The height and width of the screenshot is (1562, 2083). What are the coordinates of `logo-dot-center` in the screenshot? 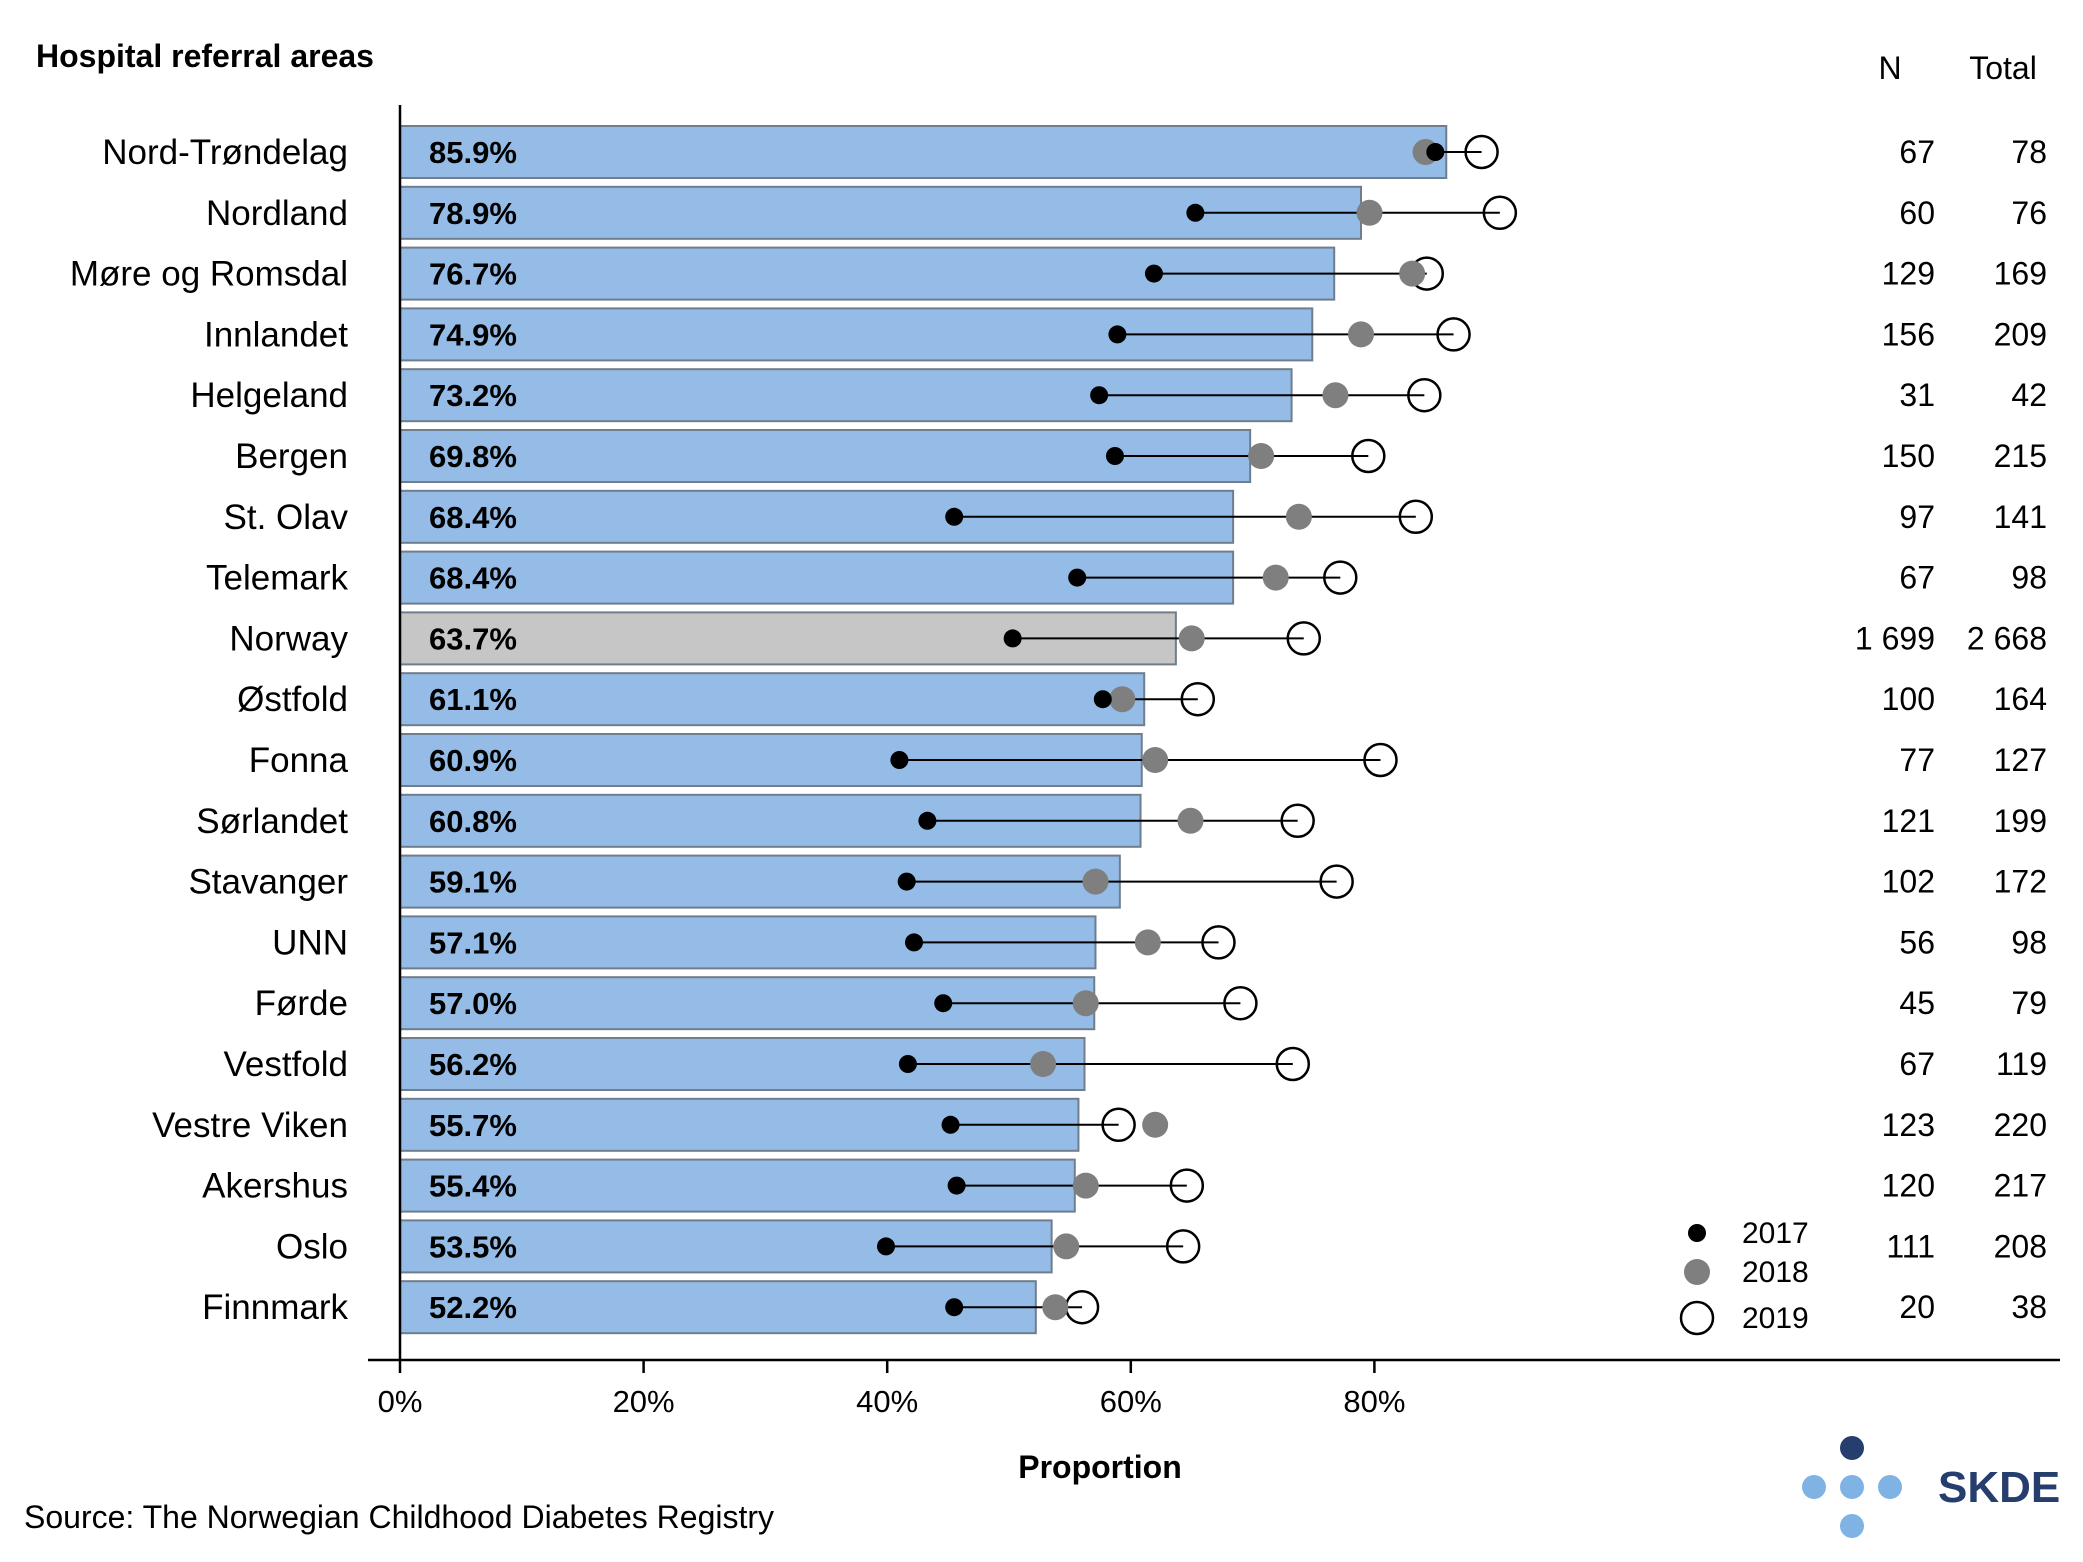 It's located at (1852, 1487).